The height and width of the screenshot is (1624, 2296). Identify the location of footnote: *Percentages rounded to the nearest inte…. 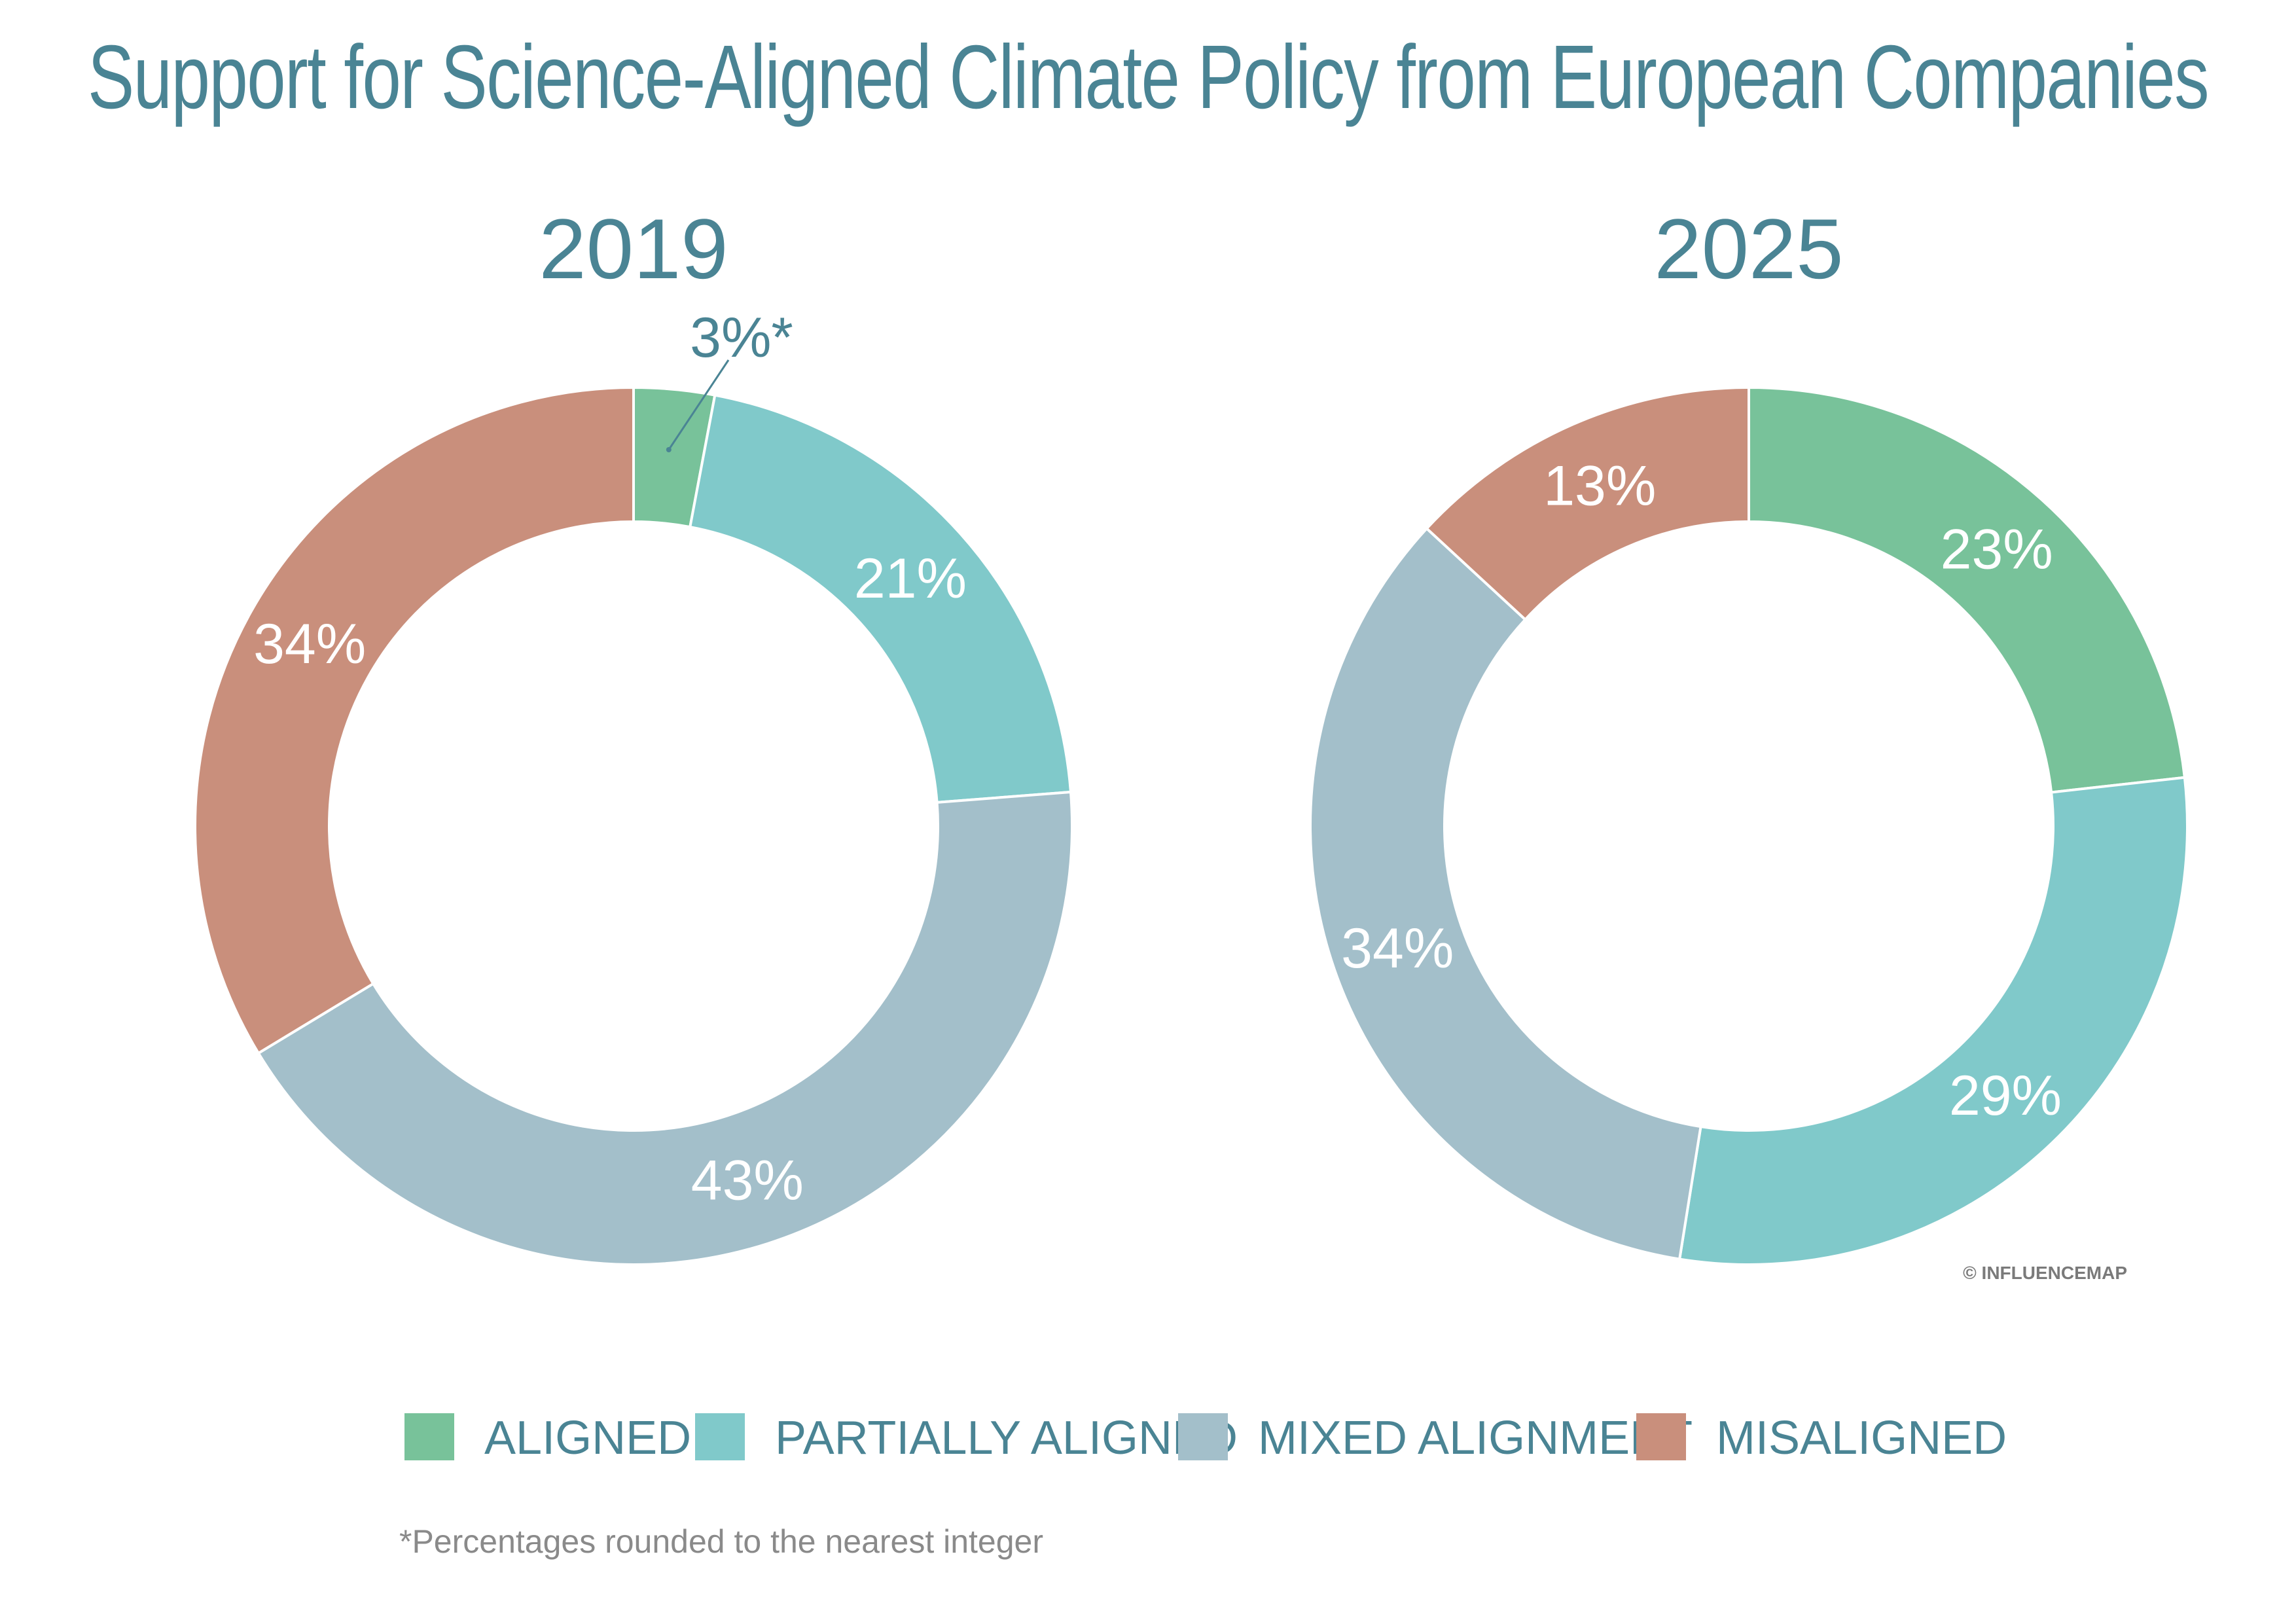
(721, 1541).